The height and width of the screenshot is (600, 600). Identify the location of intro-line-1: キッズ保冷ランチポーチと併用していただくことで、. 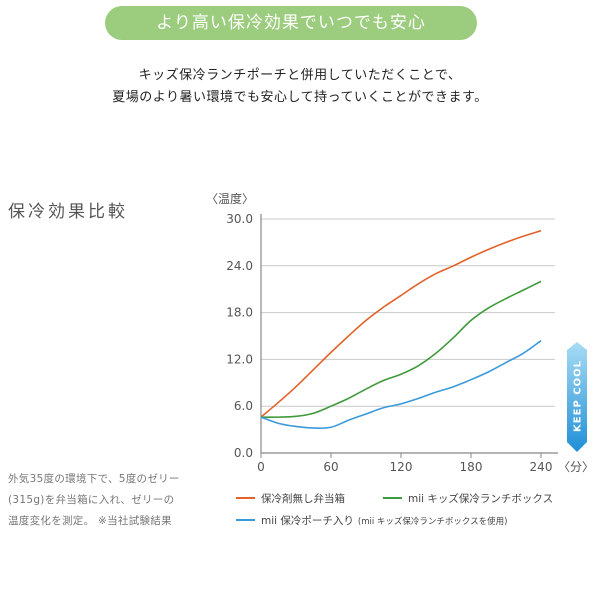
(300, 75).